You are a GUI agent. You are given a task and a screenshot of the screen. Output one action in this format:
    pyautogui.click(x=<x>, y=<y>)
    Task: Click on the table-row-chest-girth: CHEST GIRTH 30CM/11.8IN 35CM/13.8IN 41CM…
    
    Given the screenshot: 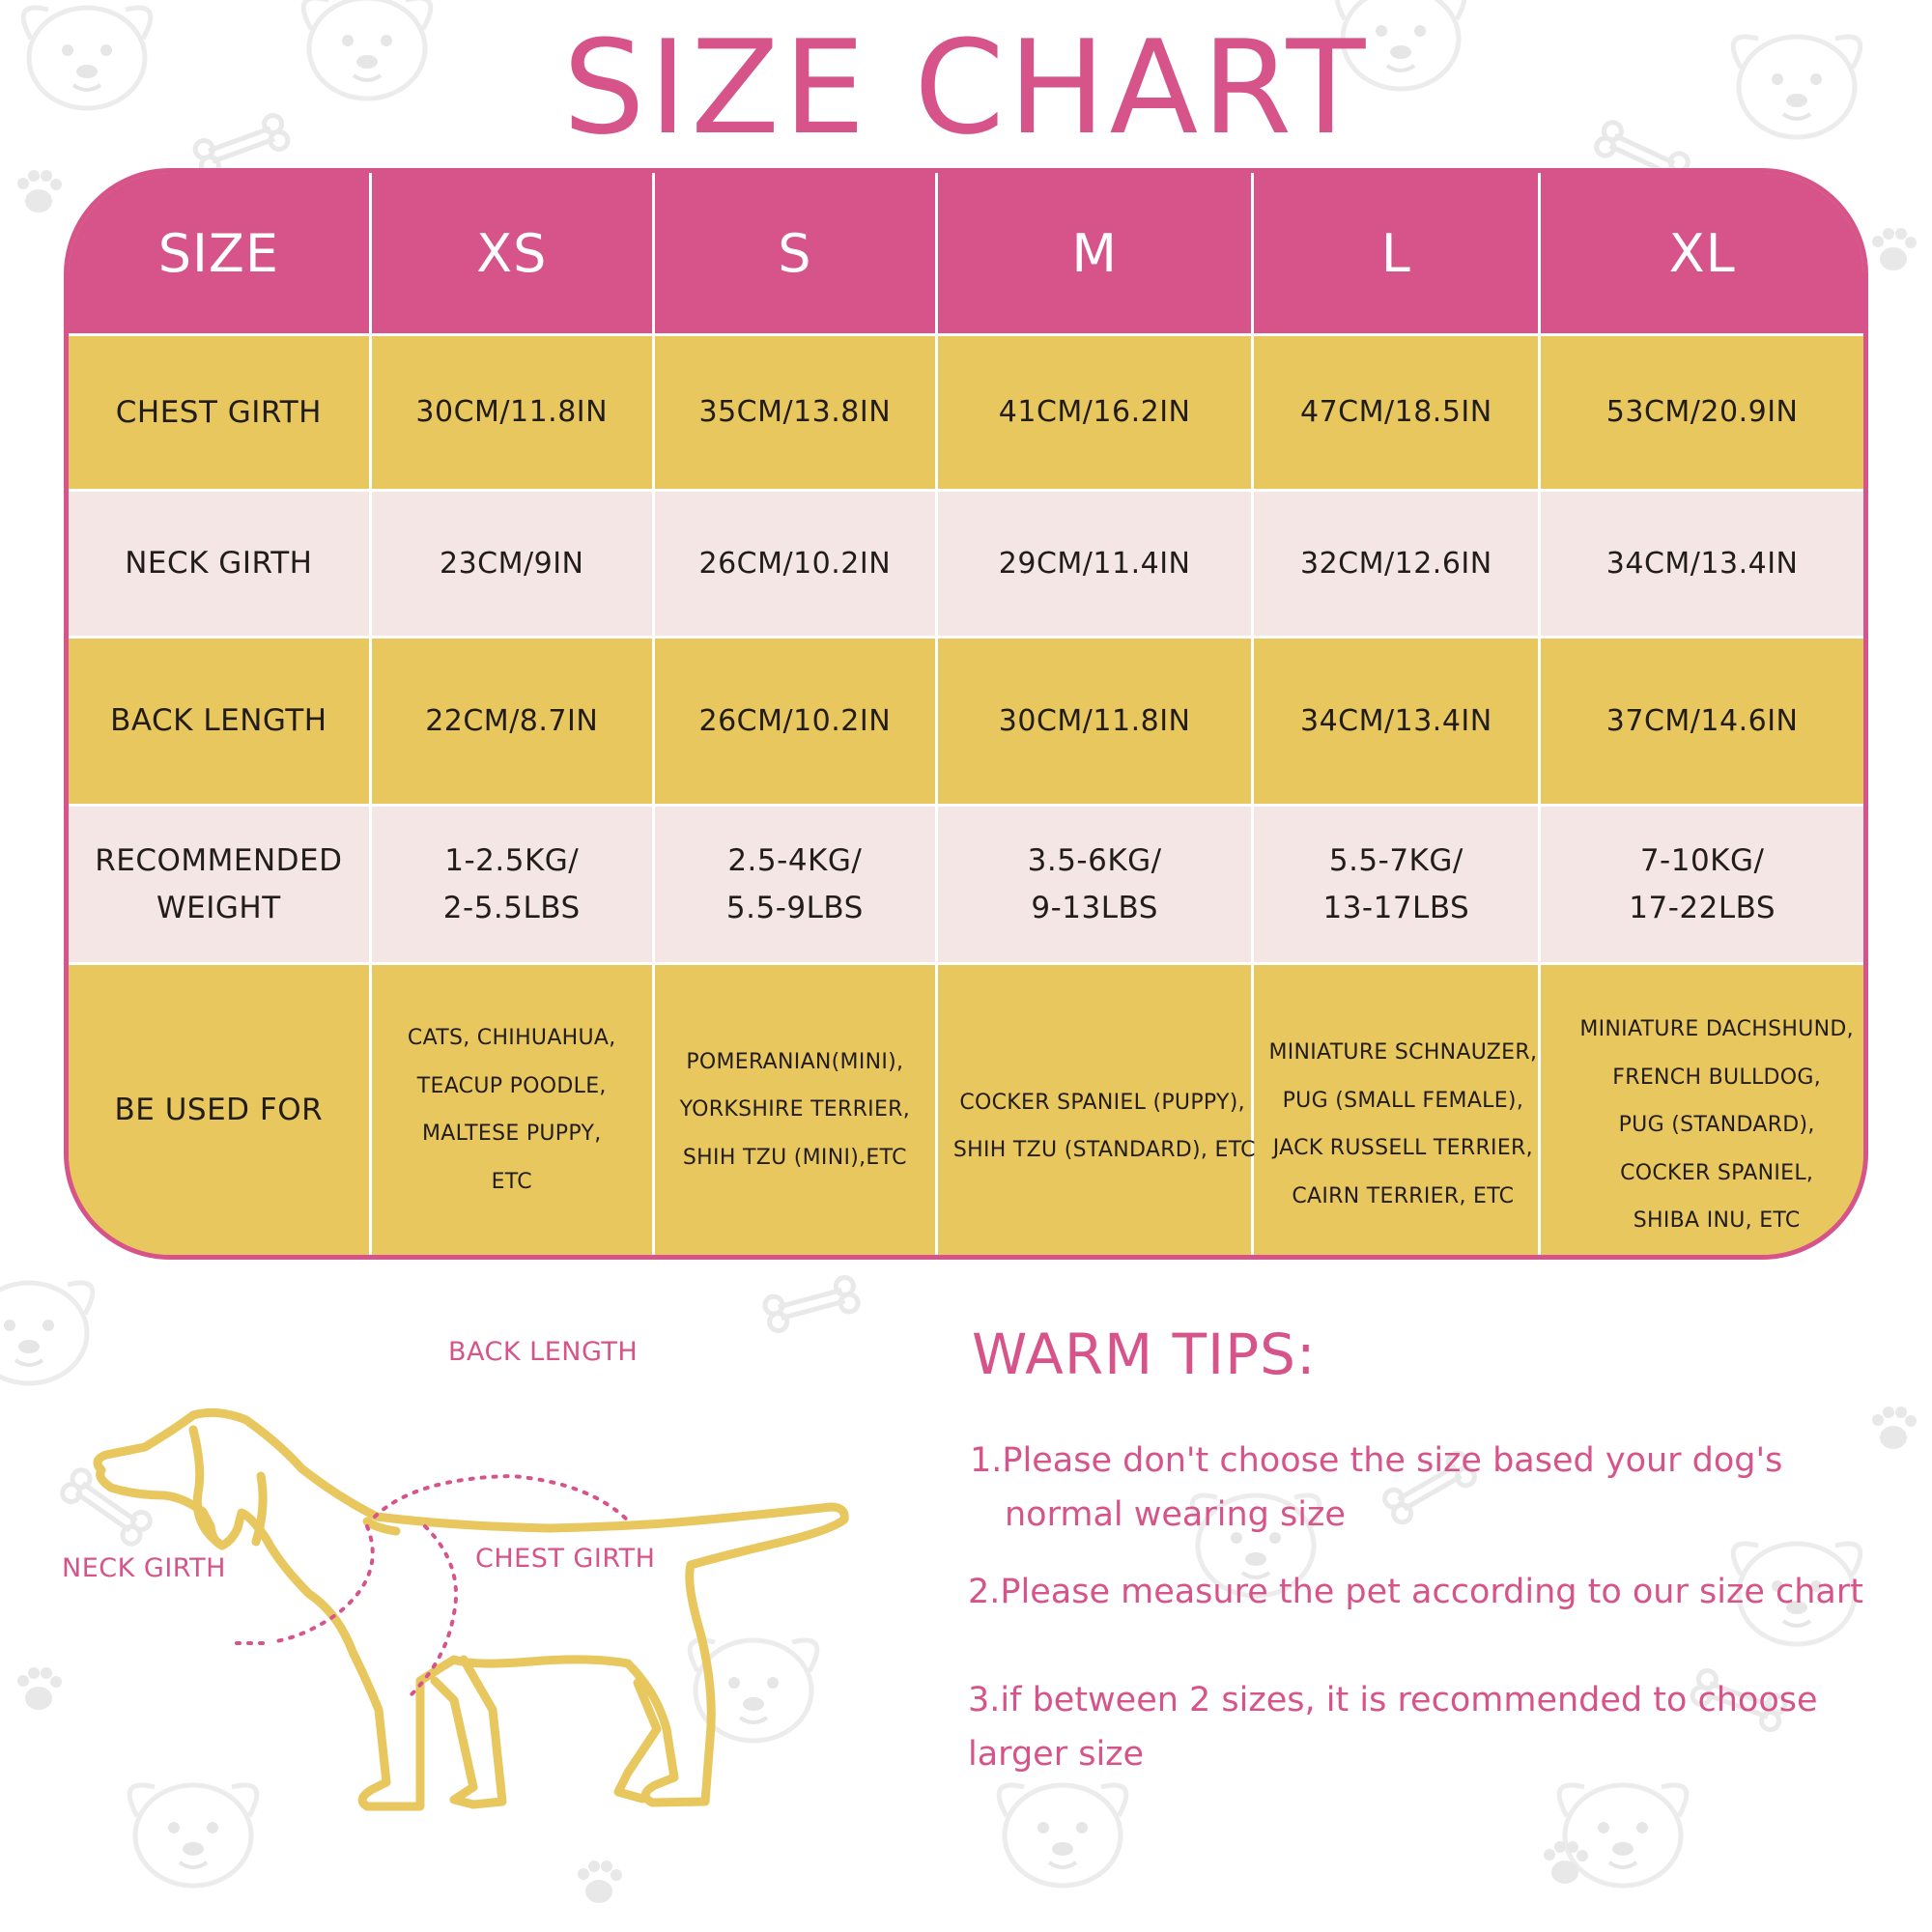 What is the action you would take?
    pyautogui.click(x=966, y=413)
    